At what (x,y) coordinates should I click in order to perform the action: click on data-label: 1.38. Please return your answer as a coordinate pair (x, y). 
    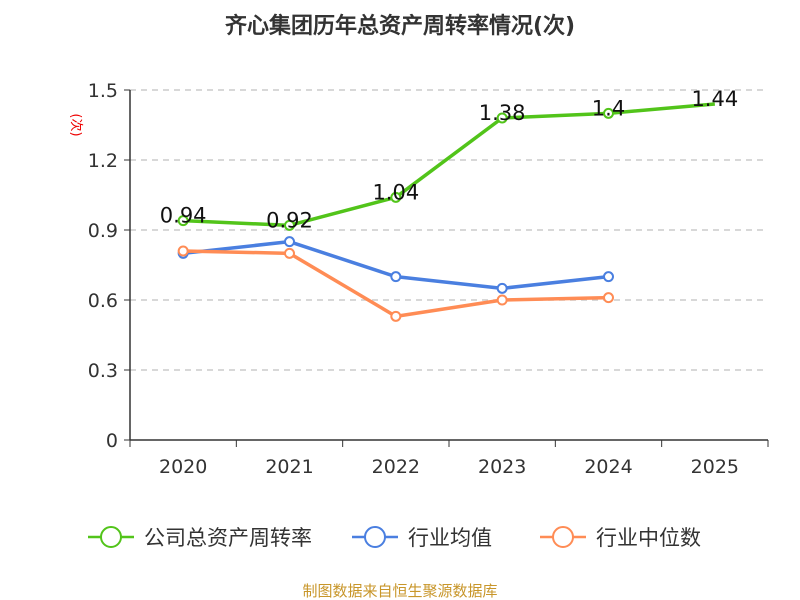
    Looking at the image, I should click on (502, 113).